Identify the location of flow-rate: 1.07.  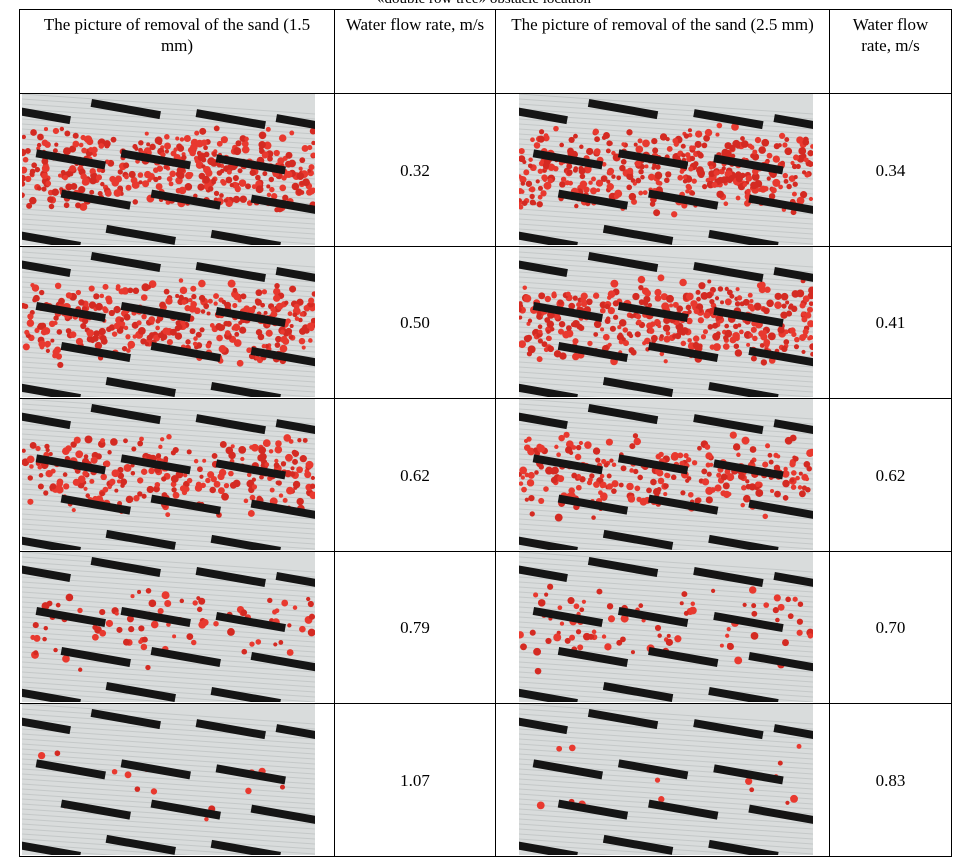
(415, 780).